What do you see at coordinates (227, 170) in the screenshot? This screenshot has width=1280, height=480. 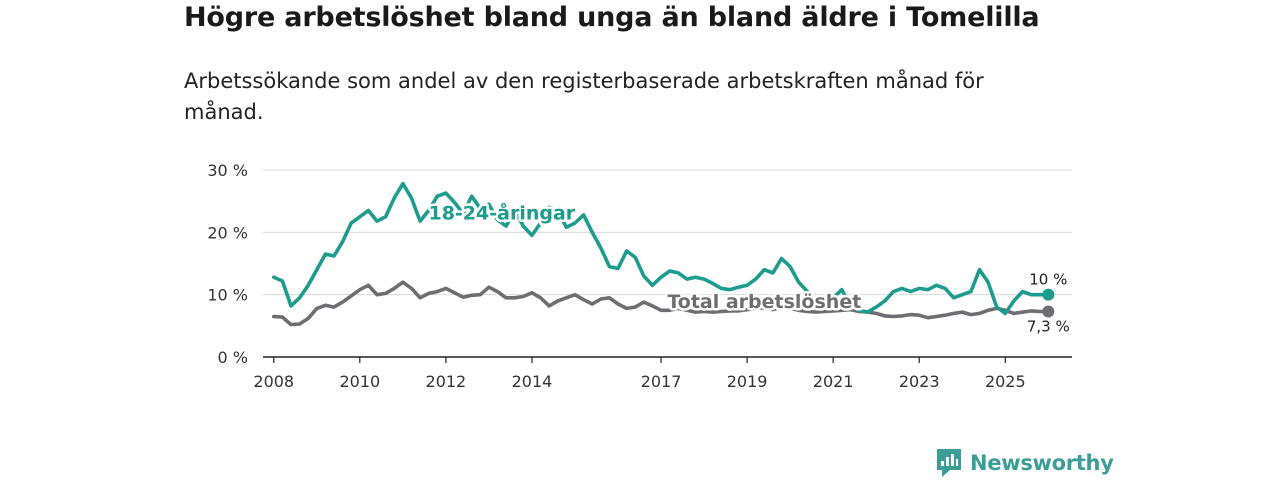 I see `y-tick-label: 30 %` at bounding box center [227, 170].